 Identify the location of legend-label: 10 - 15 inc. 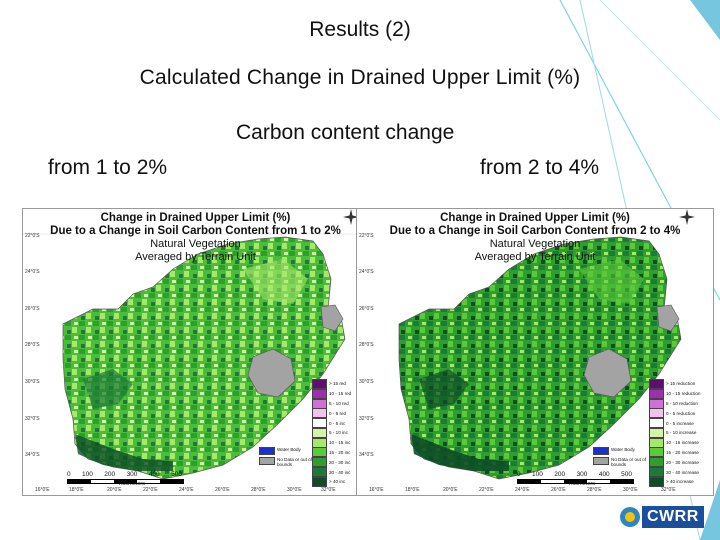
(340, 443).